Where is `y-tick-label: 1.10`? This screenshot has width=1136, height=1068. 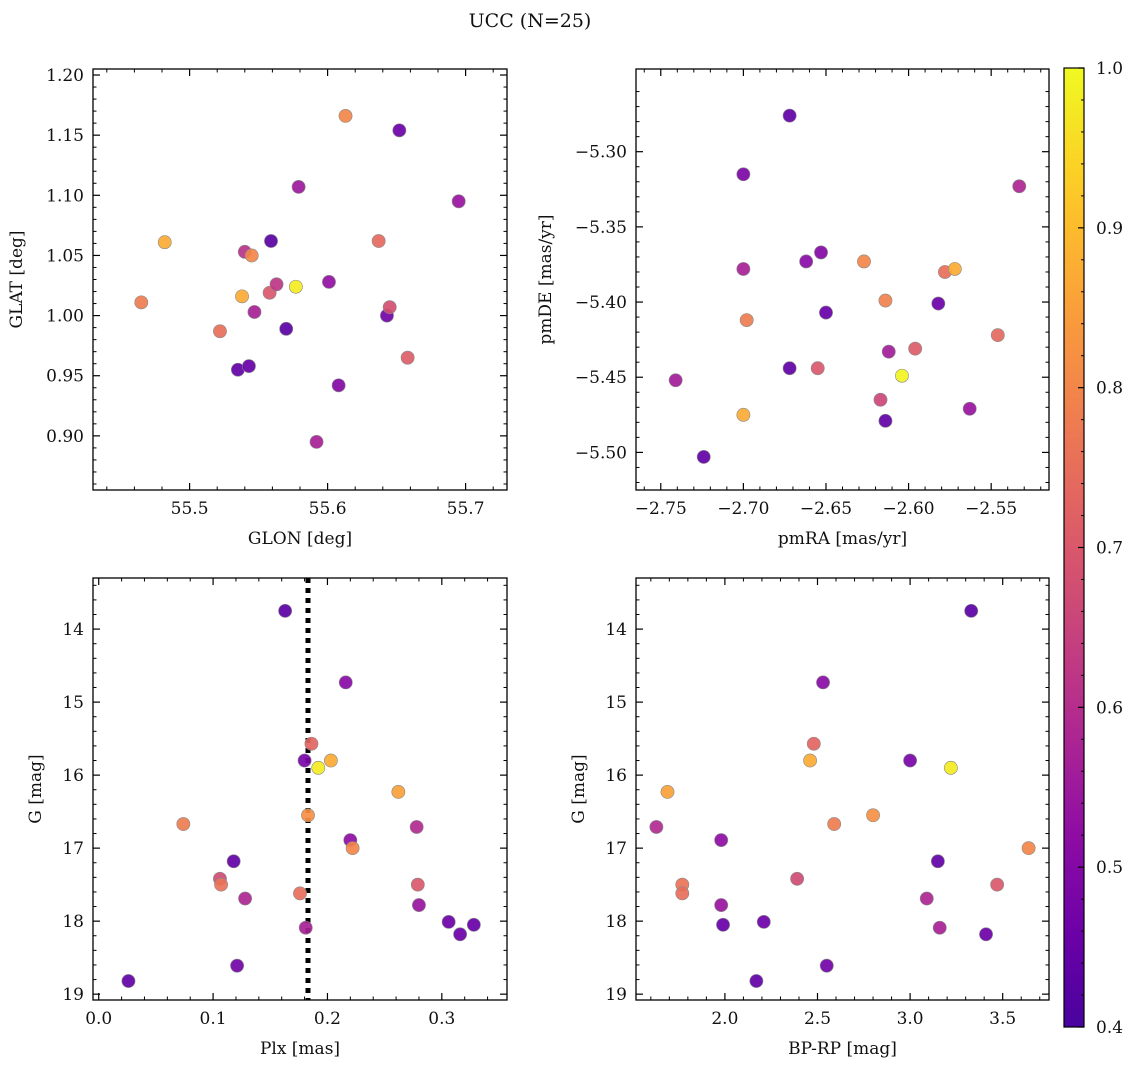 y-tick-label: 1.10 is located at coordinates (65, 196).